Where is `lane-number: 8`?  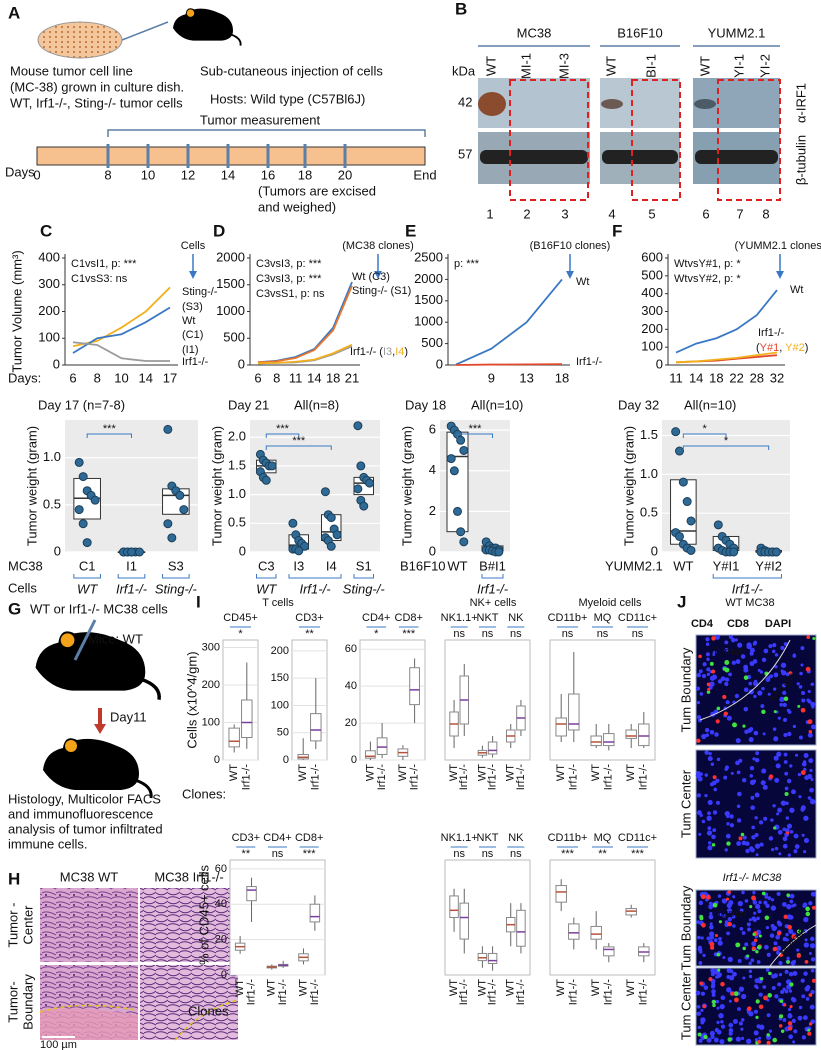 lane-number: 8 is located at coordinates (765, 213).